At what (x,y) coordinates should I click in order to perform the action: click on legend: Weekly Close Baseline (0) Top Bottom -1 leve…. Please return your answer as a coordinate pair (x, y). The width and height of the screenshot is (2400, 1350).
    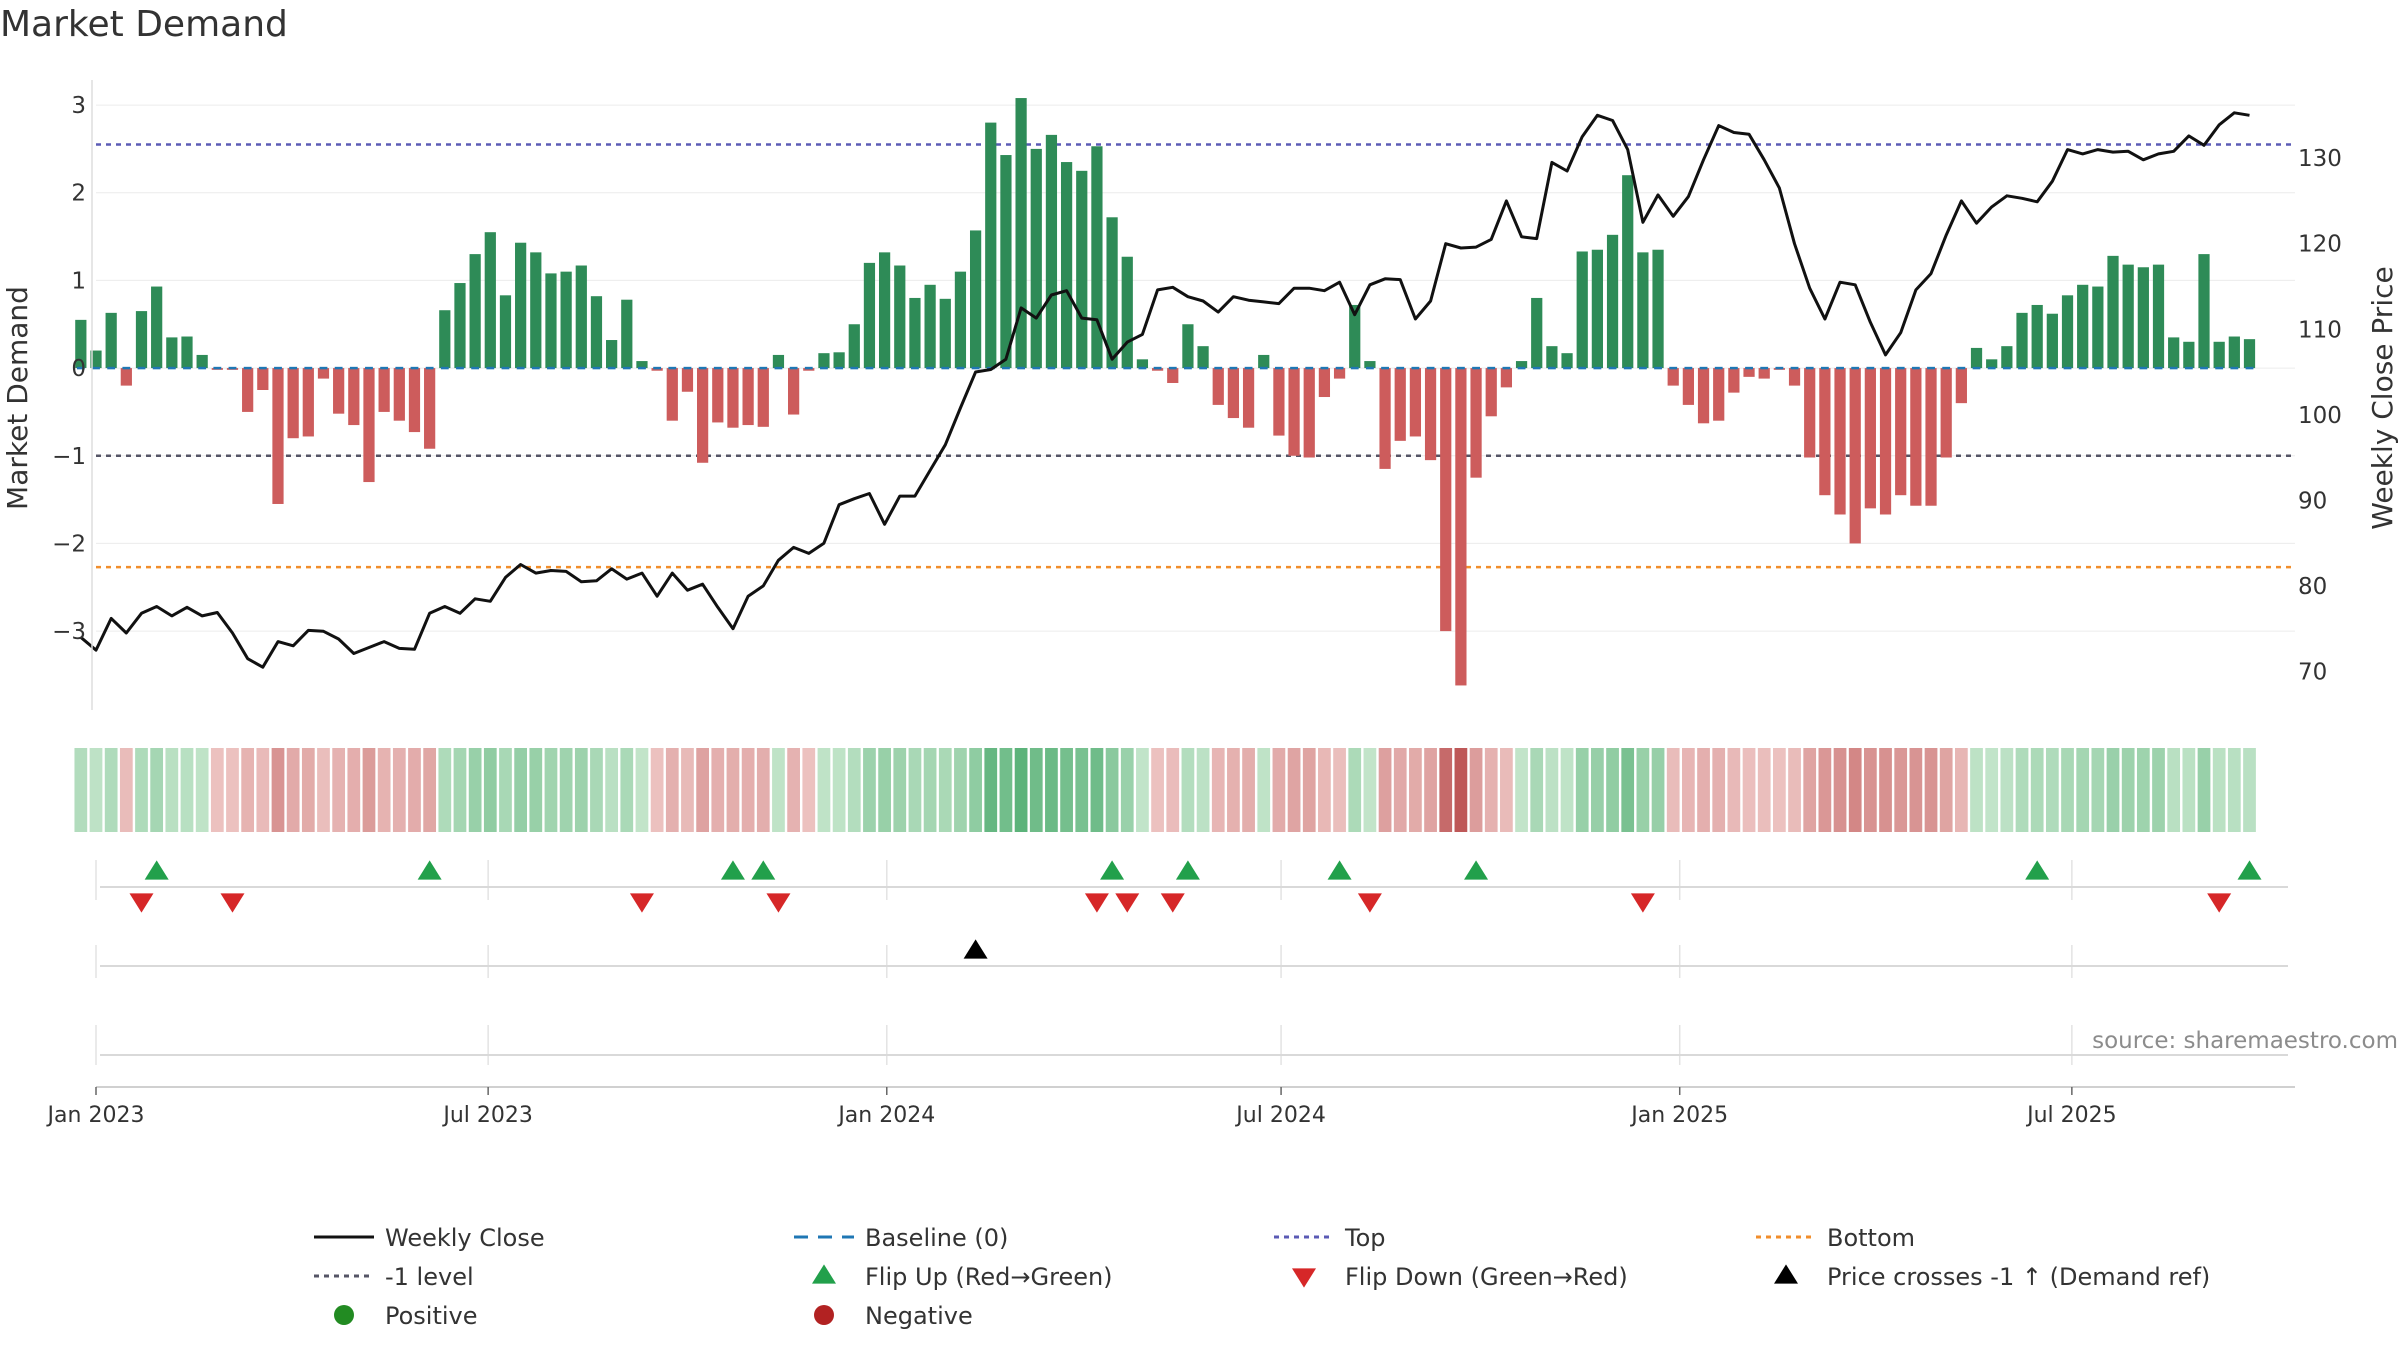
    Looking at the image, I should click on (1262, 1277).